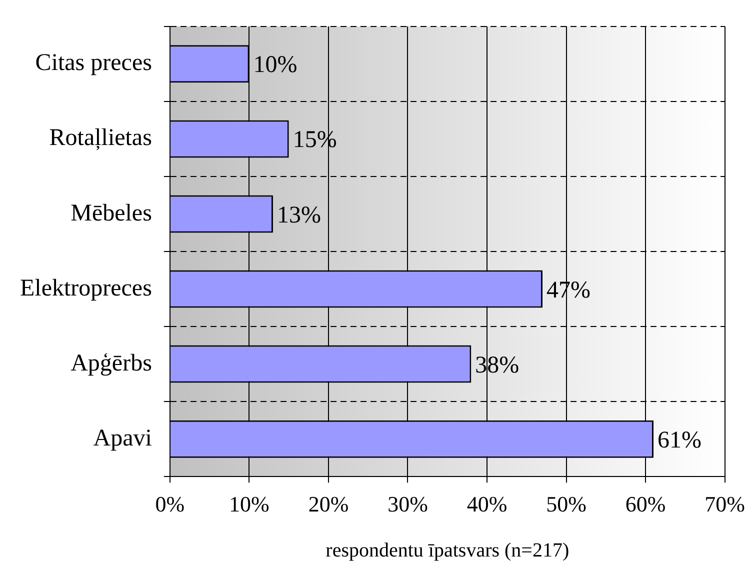  Describe the element at coordinates (122, 438) in the screenshot. I see `y-tick-label: Apavi` at that location.